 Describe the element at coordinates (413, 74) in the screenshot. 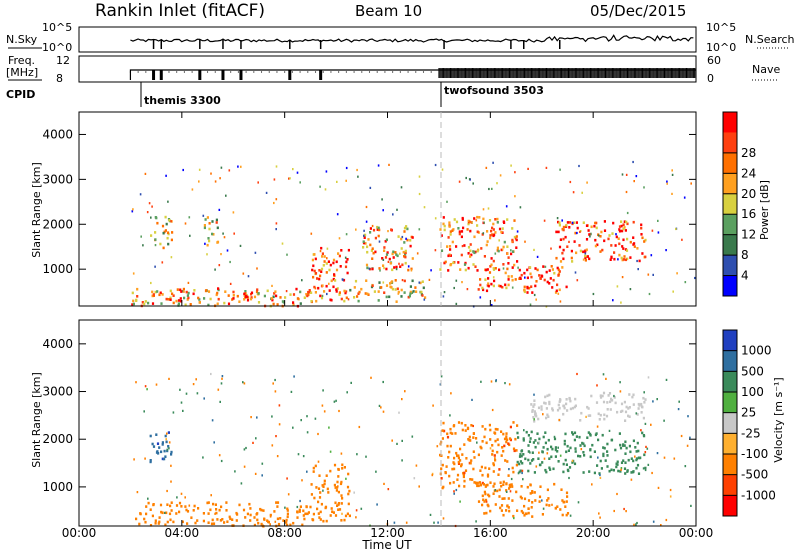

I see `freq-trace` at that location.